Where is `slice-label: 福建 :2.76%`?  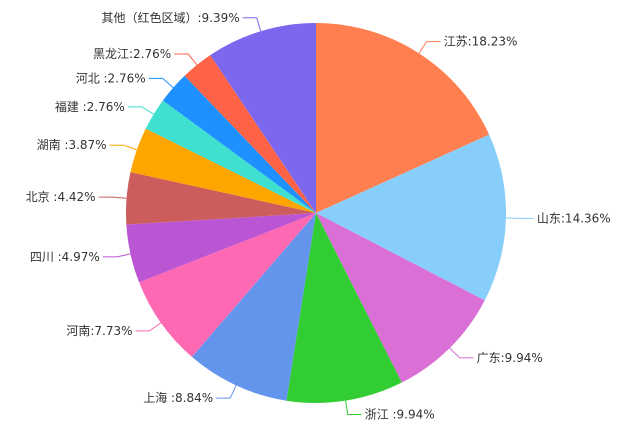 slice-label: 福建 :2.76% is located at coordinates (90, 106).